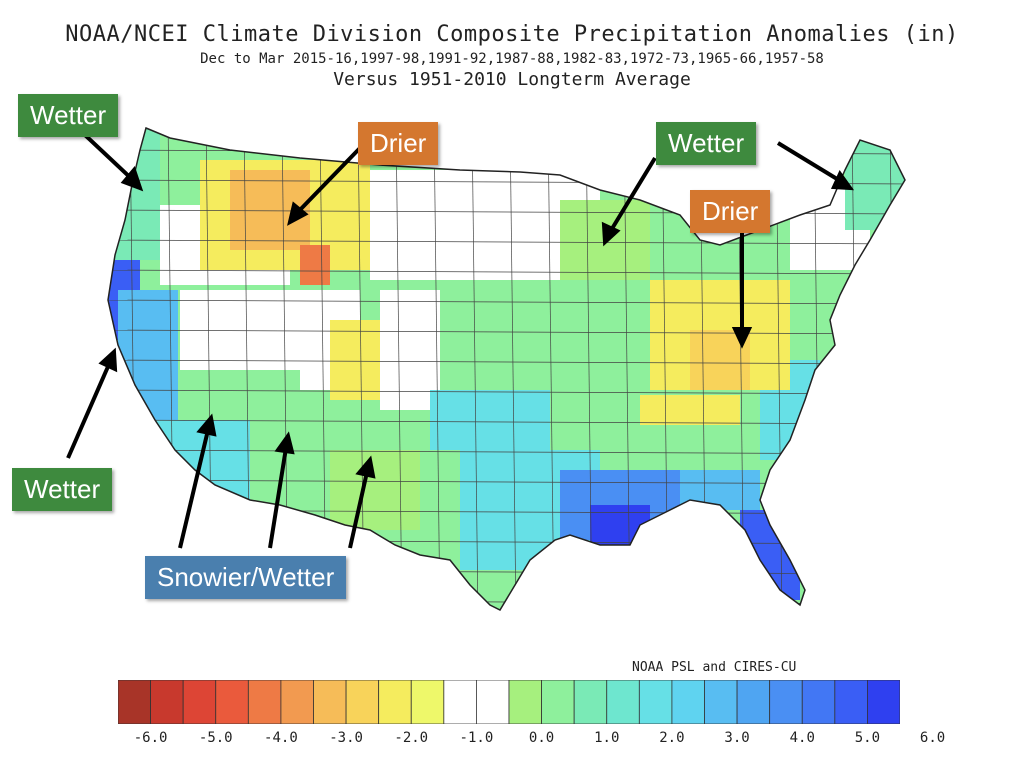  What do you see at coordinates (672, 738) in the screenshot?
I see `legend-tick-label: 2.0` at bounding box center [672, 738].